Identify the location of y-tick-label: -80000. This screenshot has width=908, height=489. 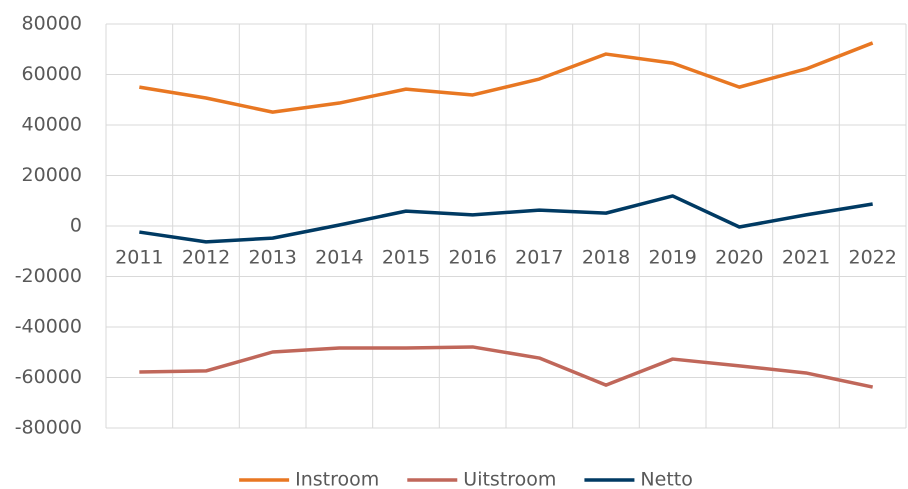
(48, 428).